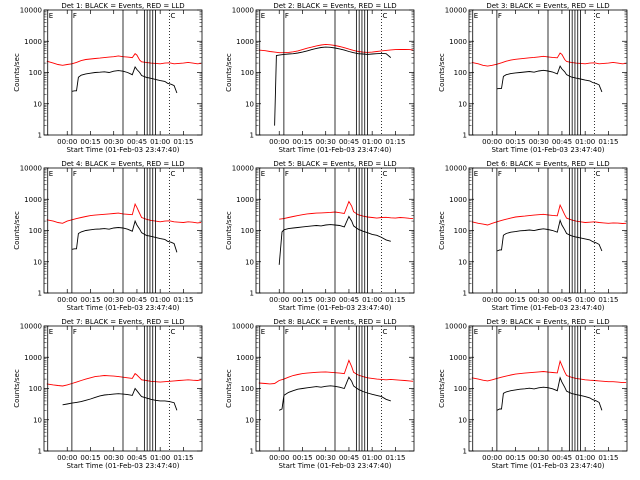  What do you see at coordinates (547, 322) in the screenshot?
I see `chart-title: Det 9: BLACK = Events, RED = LLD` at bounding box center [547, 322].